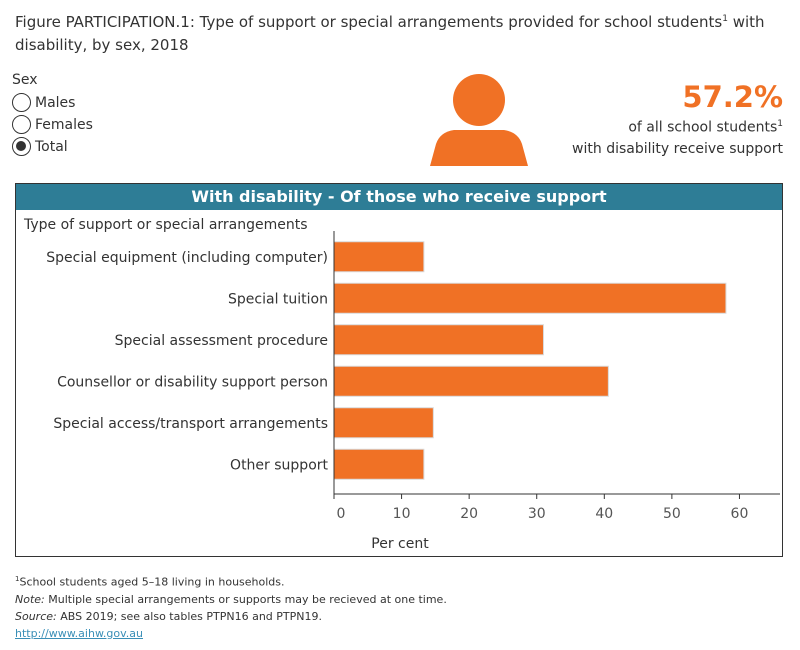 This screenshot has width=800, height=650. Describe the element at coordinates (55, 102) in the screenshot. I see `radio-label: Males` at that location.